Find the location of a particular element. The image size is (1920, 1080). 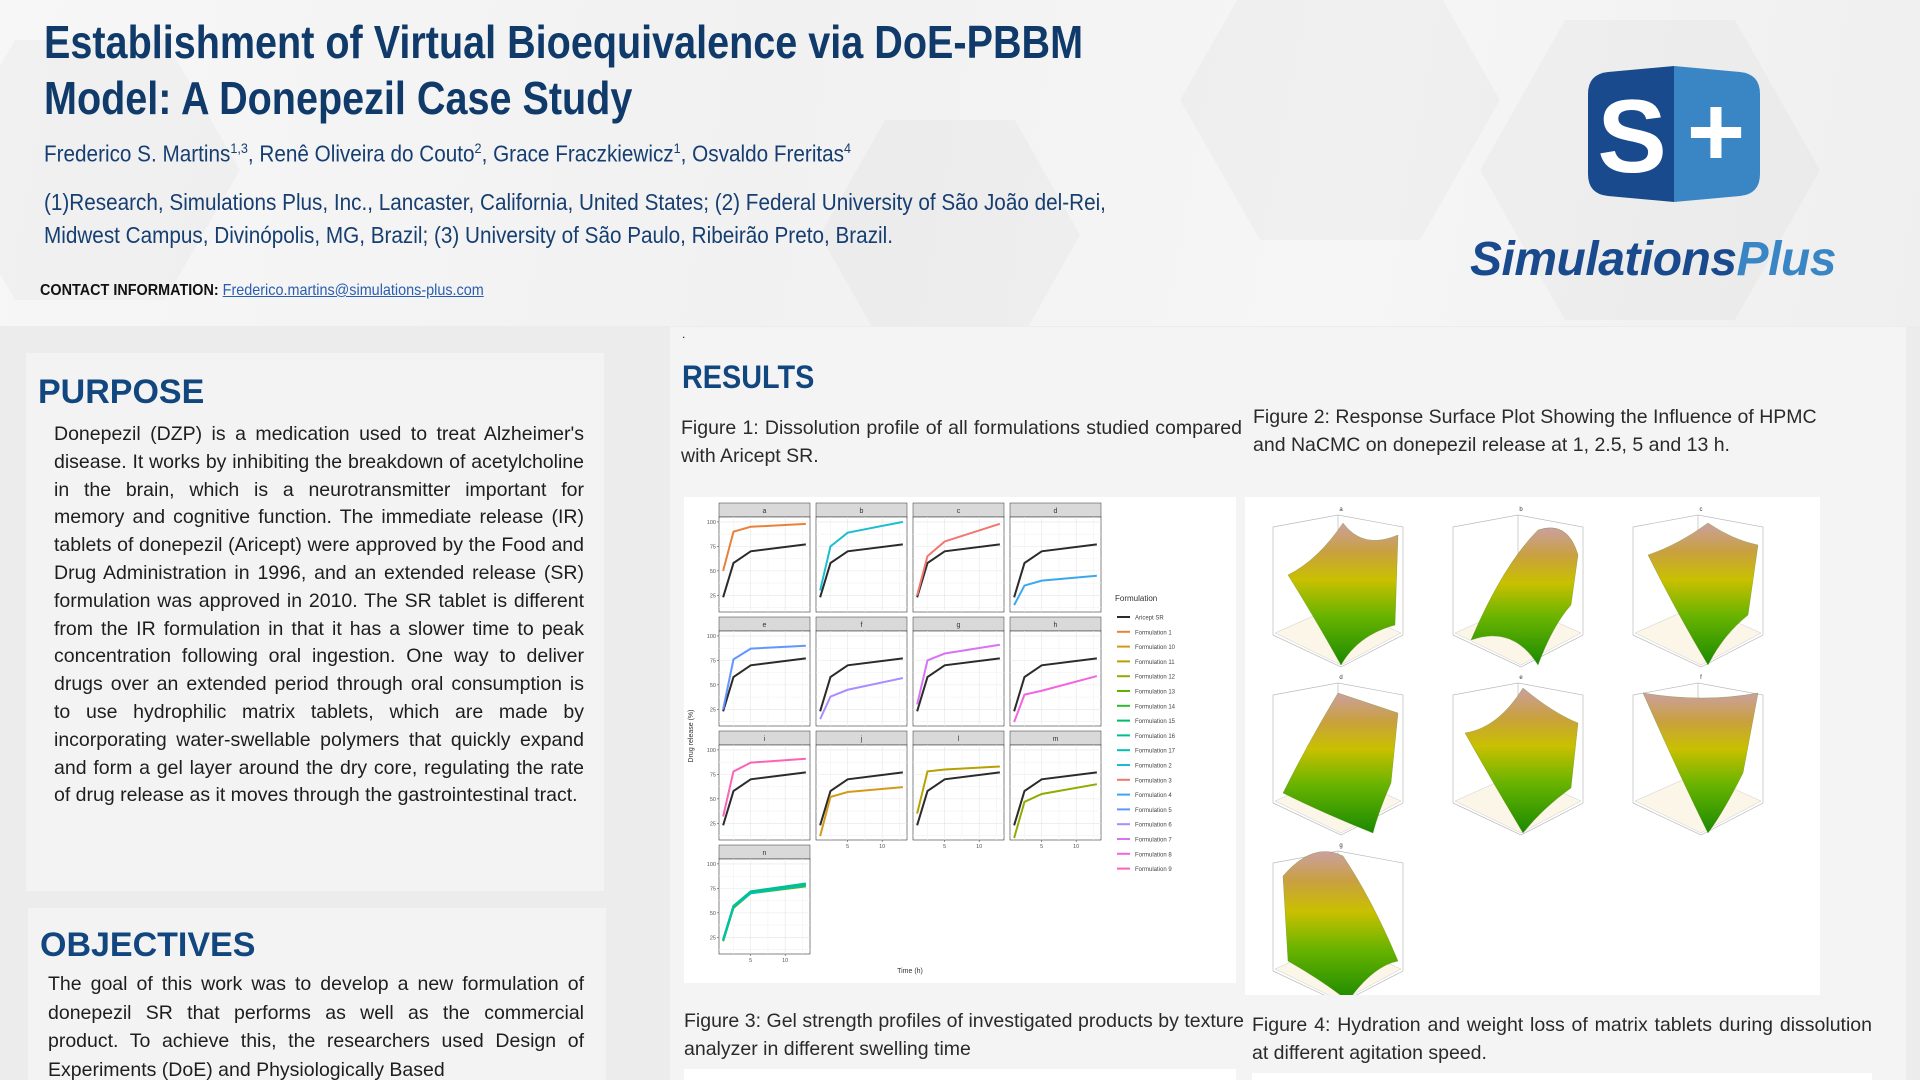

facet-label: i is located at coordinates (765, 739).